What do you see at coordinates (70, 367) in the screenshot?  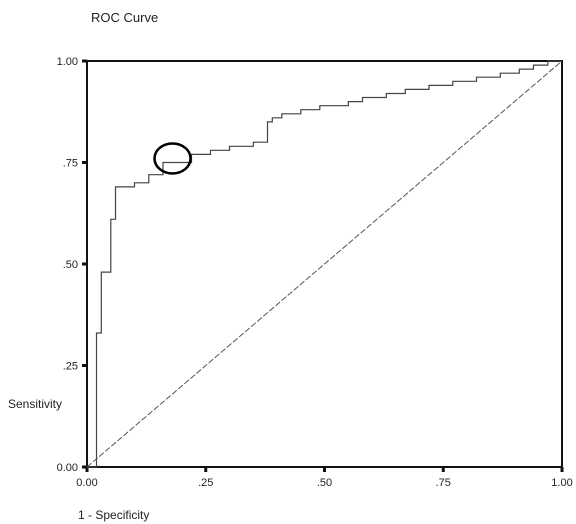 I see `y-tick-label: .25` at bounding box center [70, 367].